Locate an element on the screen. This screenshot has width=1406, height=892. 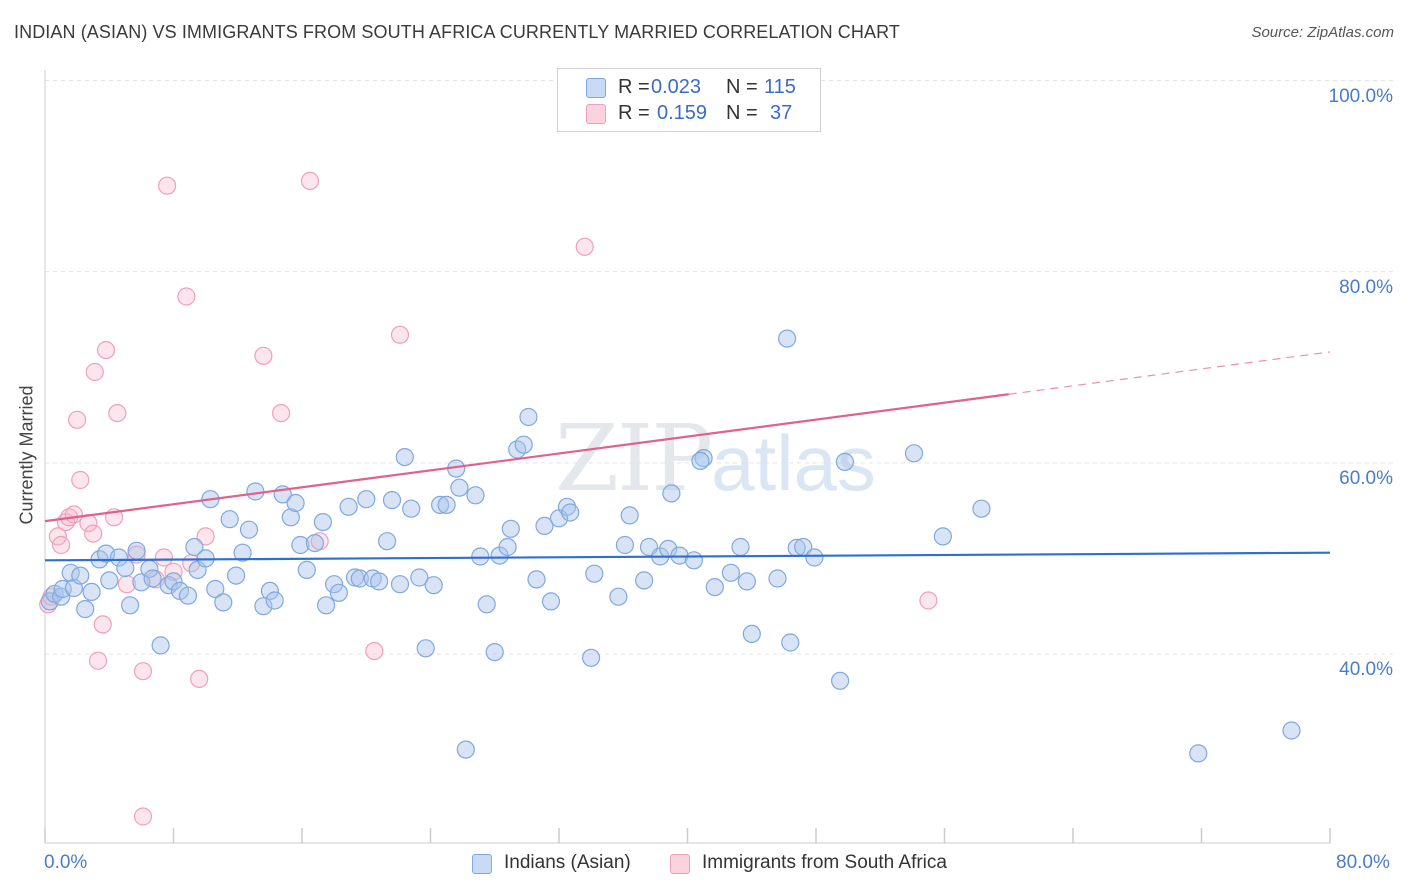
stats-n-value: 37 is located at coordinates (781, 113).